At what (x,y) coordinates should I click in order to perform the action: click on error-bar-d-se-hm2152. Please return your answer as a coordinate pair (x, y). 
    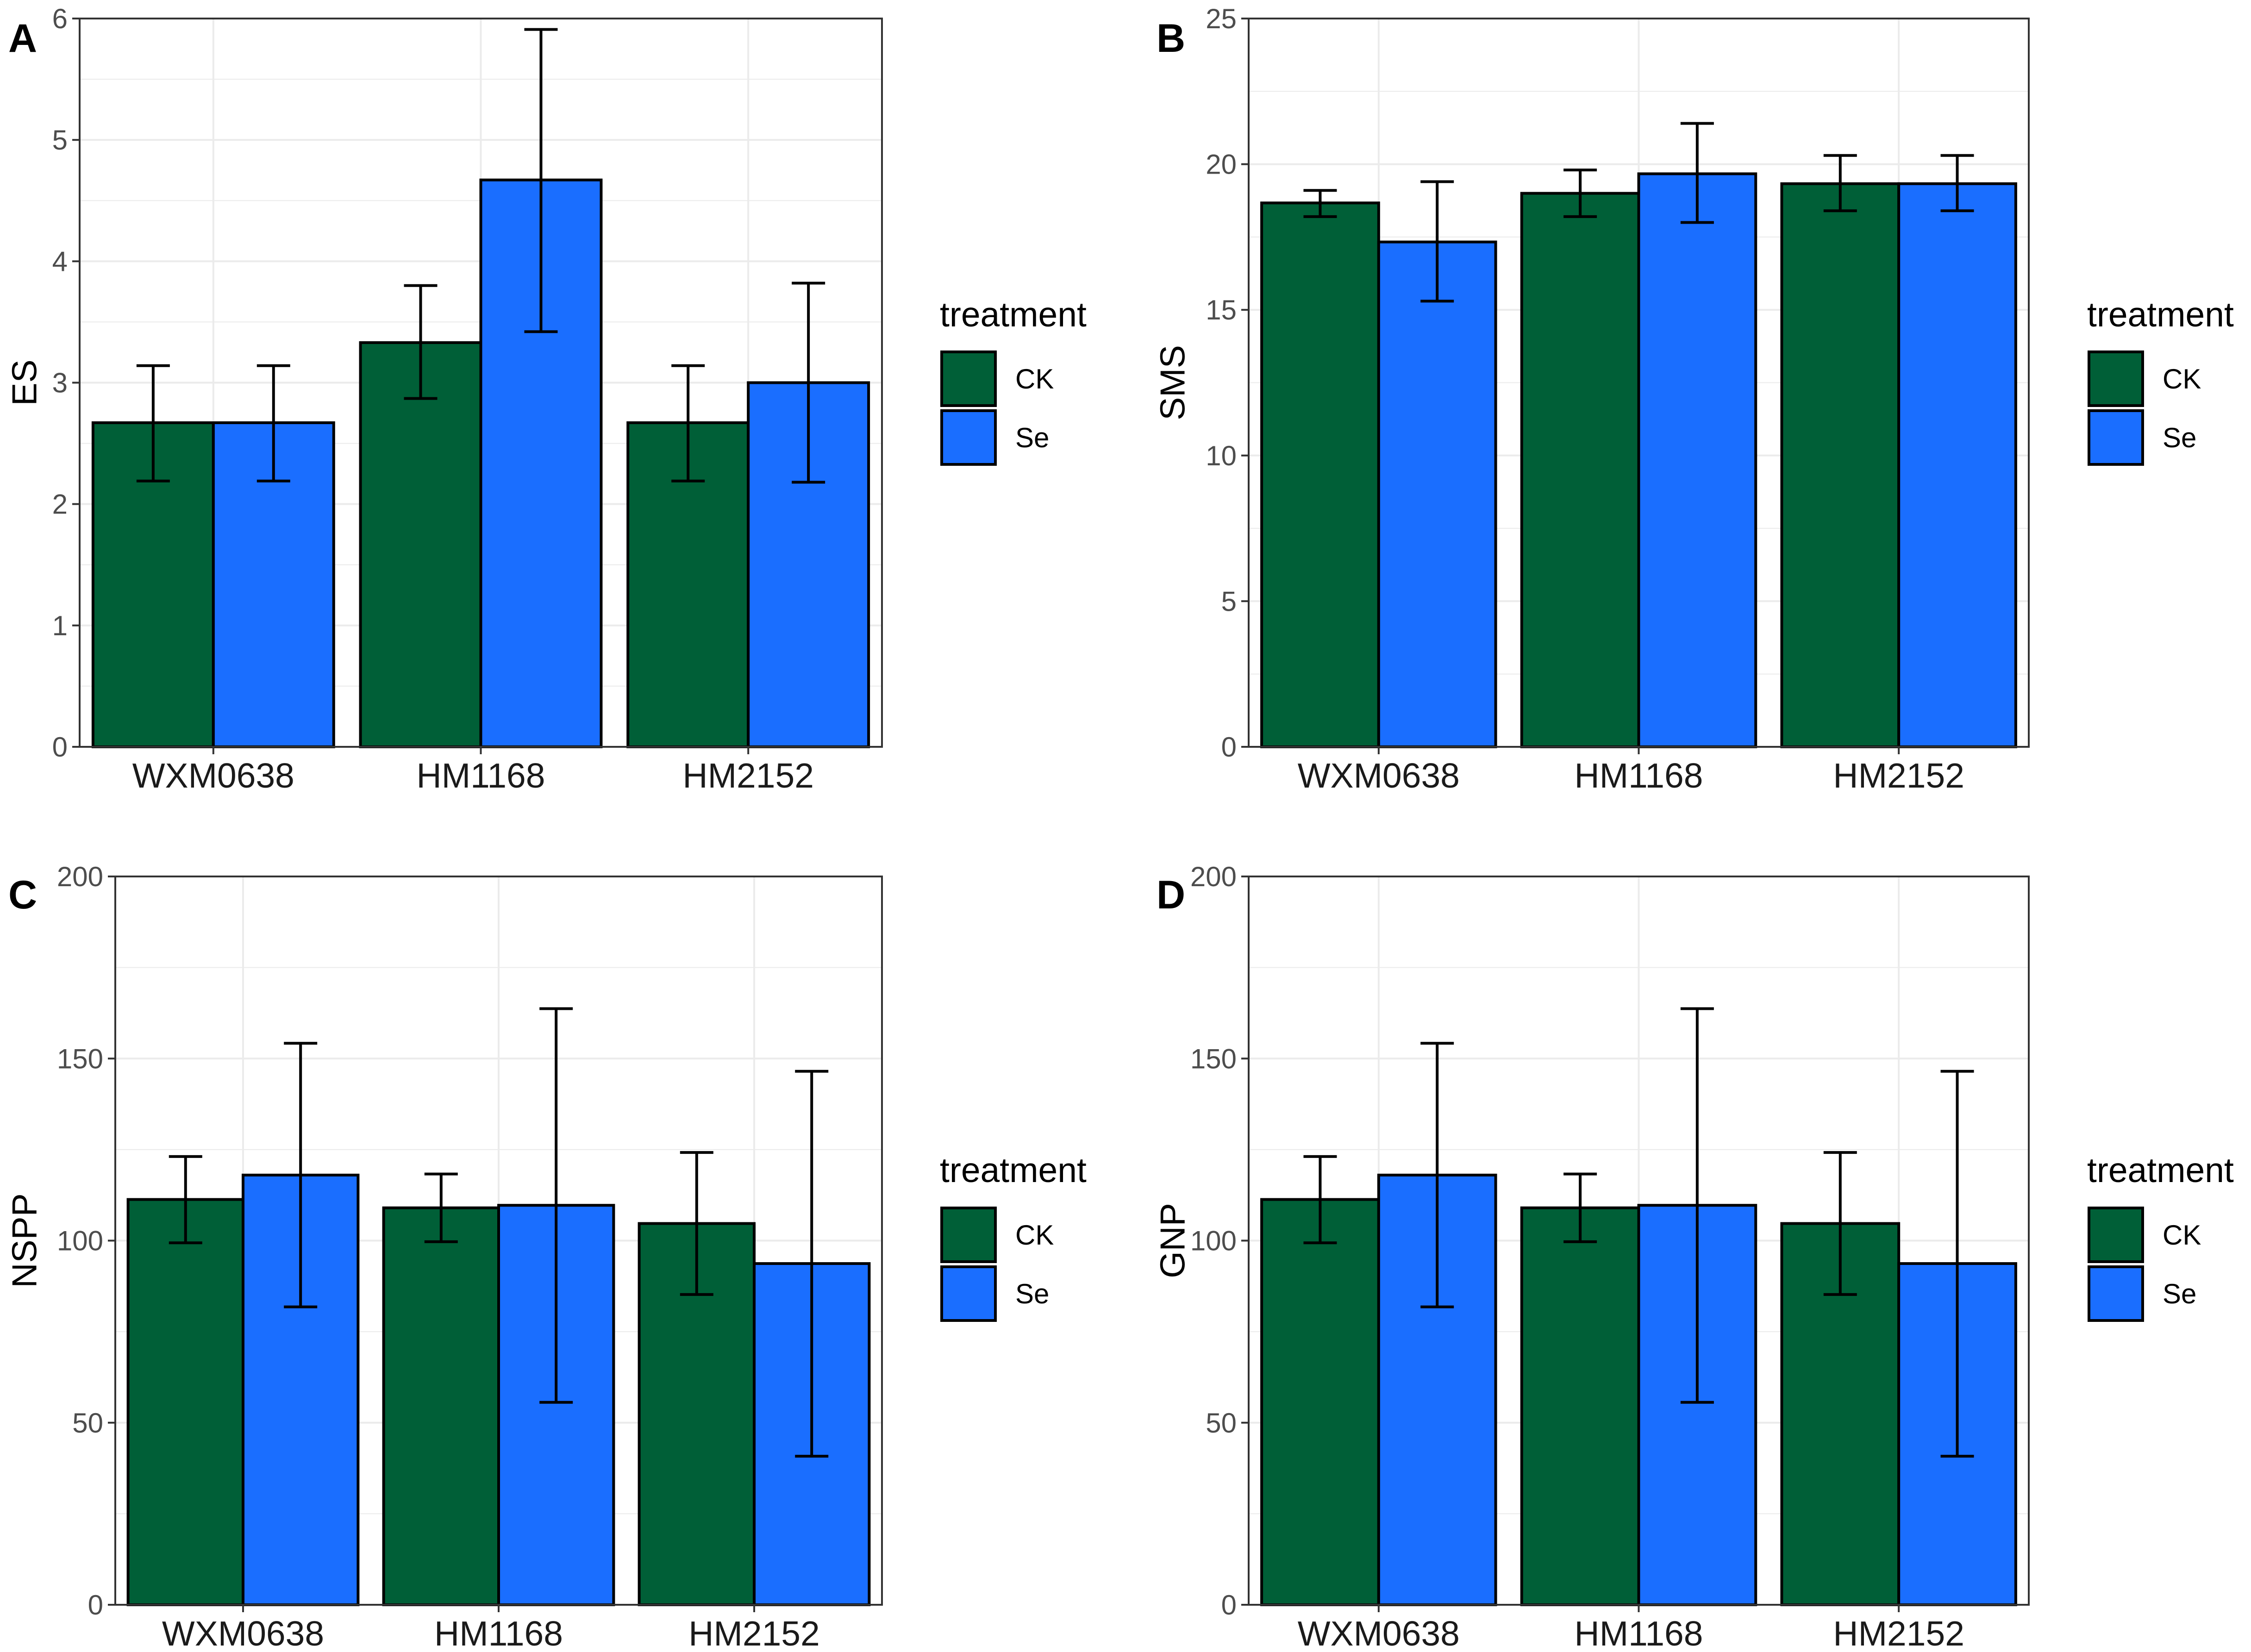
    Looking at the image, I should click on (1957, 1264).